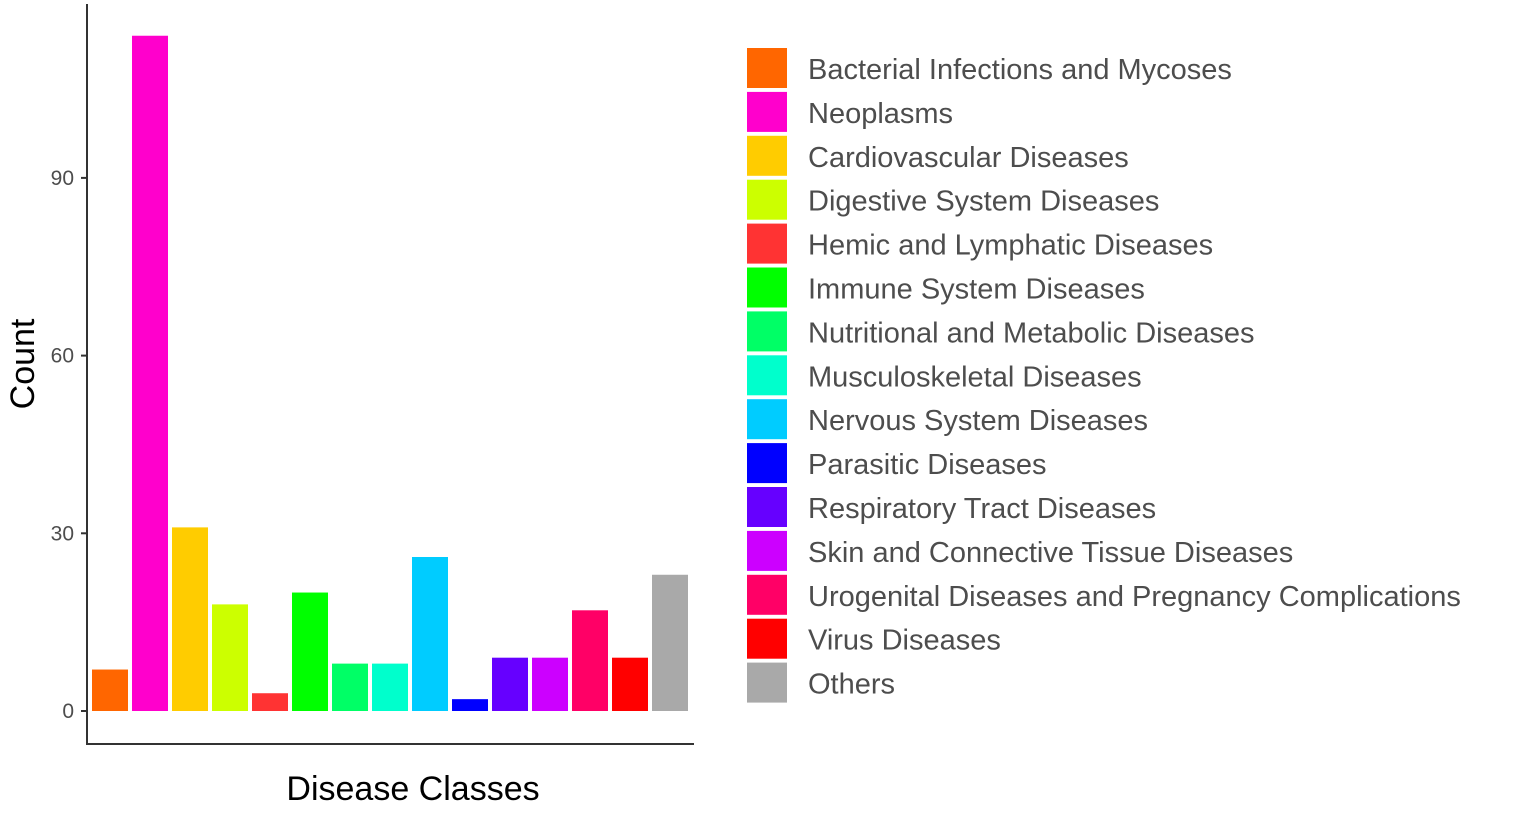 The height and width of the screenshot is (814, 1534). I want to click on legend-label-2: Neoplasms, so click(880, 114).